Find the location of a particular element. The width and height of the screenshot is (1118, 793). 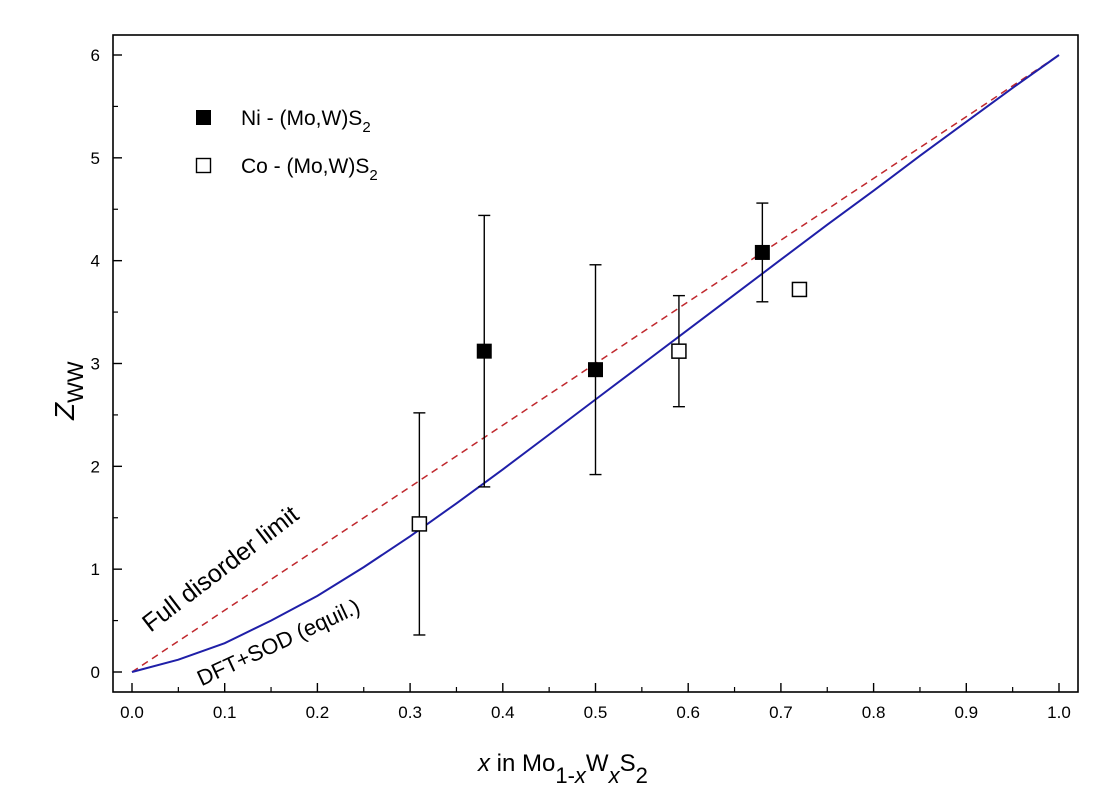

legend-label-co: Co - (Mo,W)S2 is located at coordinates (309, 169).